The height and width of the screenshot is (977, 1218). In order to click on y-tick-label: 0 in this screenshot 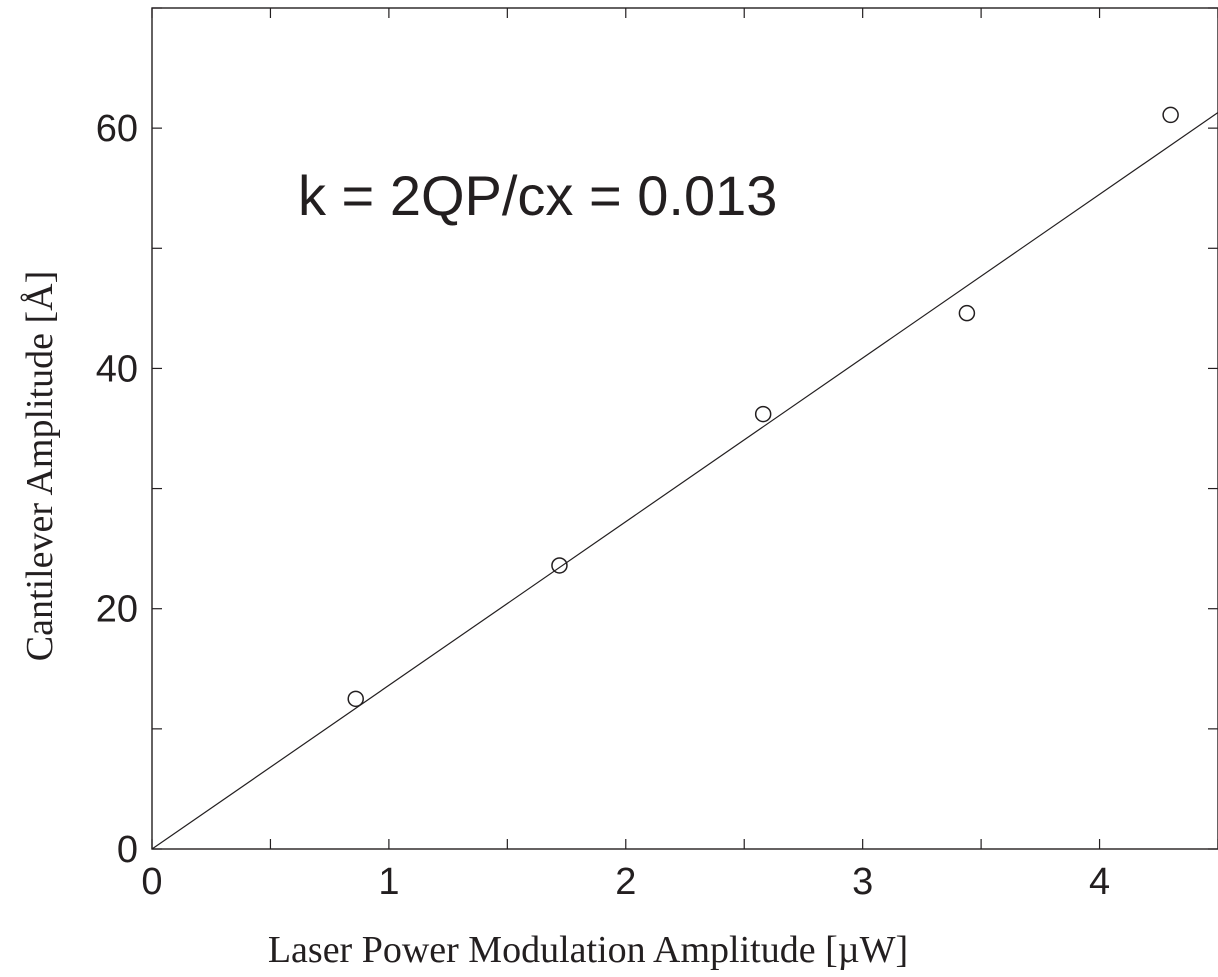, I will do `click(127, 850)`.